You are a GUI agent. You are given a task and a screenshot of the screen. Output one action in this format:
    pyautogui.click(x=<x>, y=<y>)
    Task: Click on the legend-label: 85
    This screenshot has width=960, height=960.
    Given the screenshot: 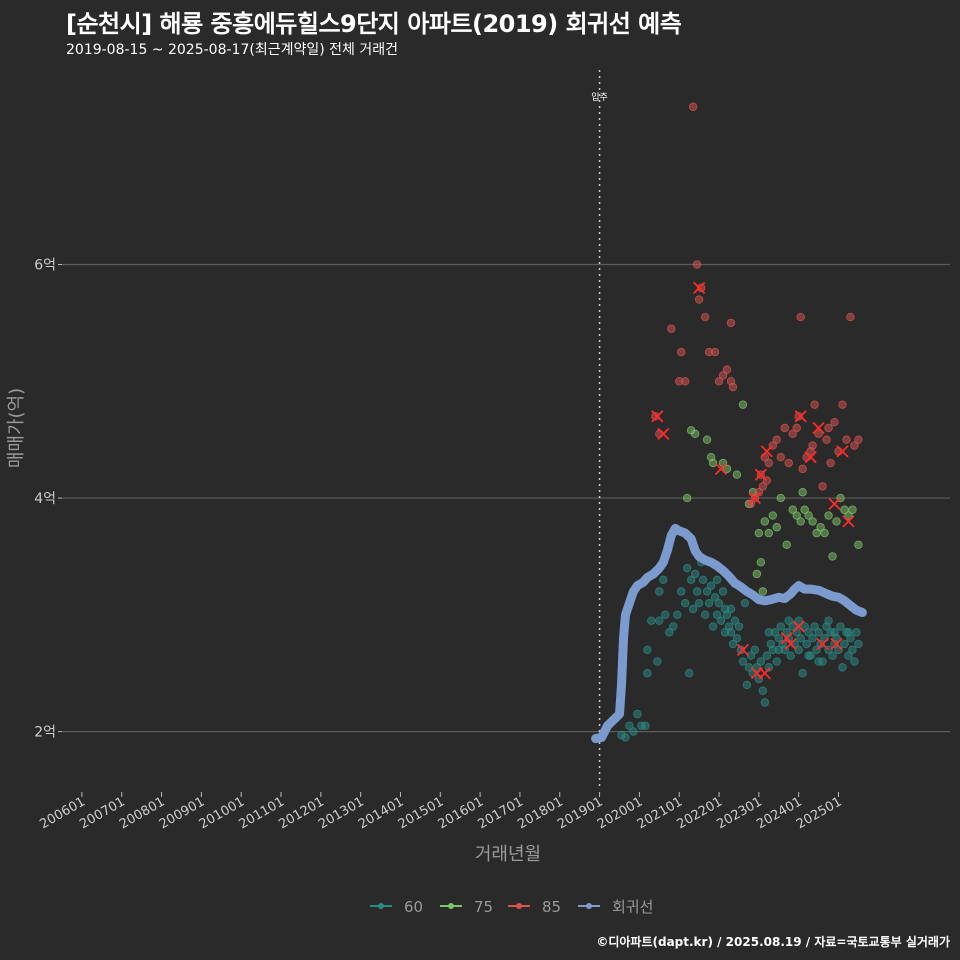 What is the action you would take?
    pyautogui.click(x=551, y=907)
    